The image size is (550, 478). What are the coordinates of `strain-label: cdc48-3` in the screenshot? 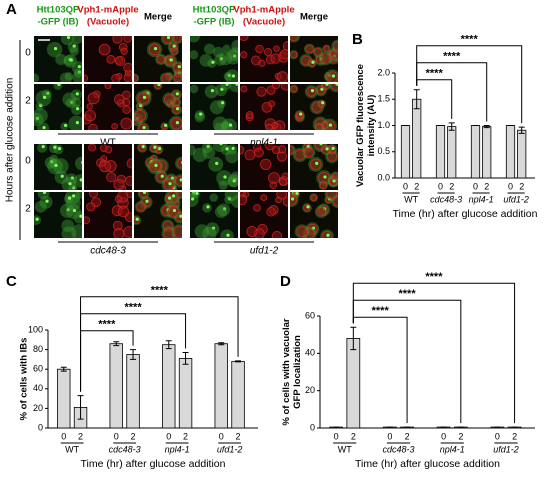 It's located at (108, 251).